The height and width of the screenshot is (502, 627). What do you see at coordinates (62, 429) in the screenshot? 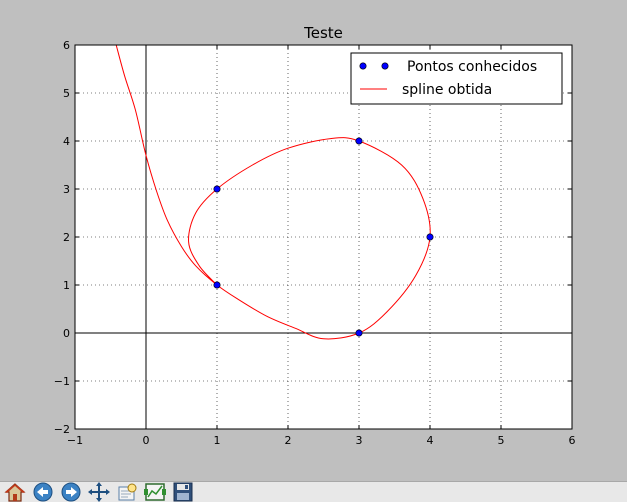
I see `y-tick-label: −2` at bounding box center [62, 429].